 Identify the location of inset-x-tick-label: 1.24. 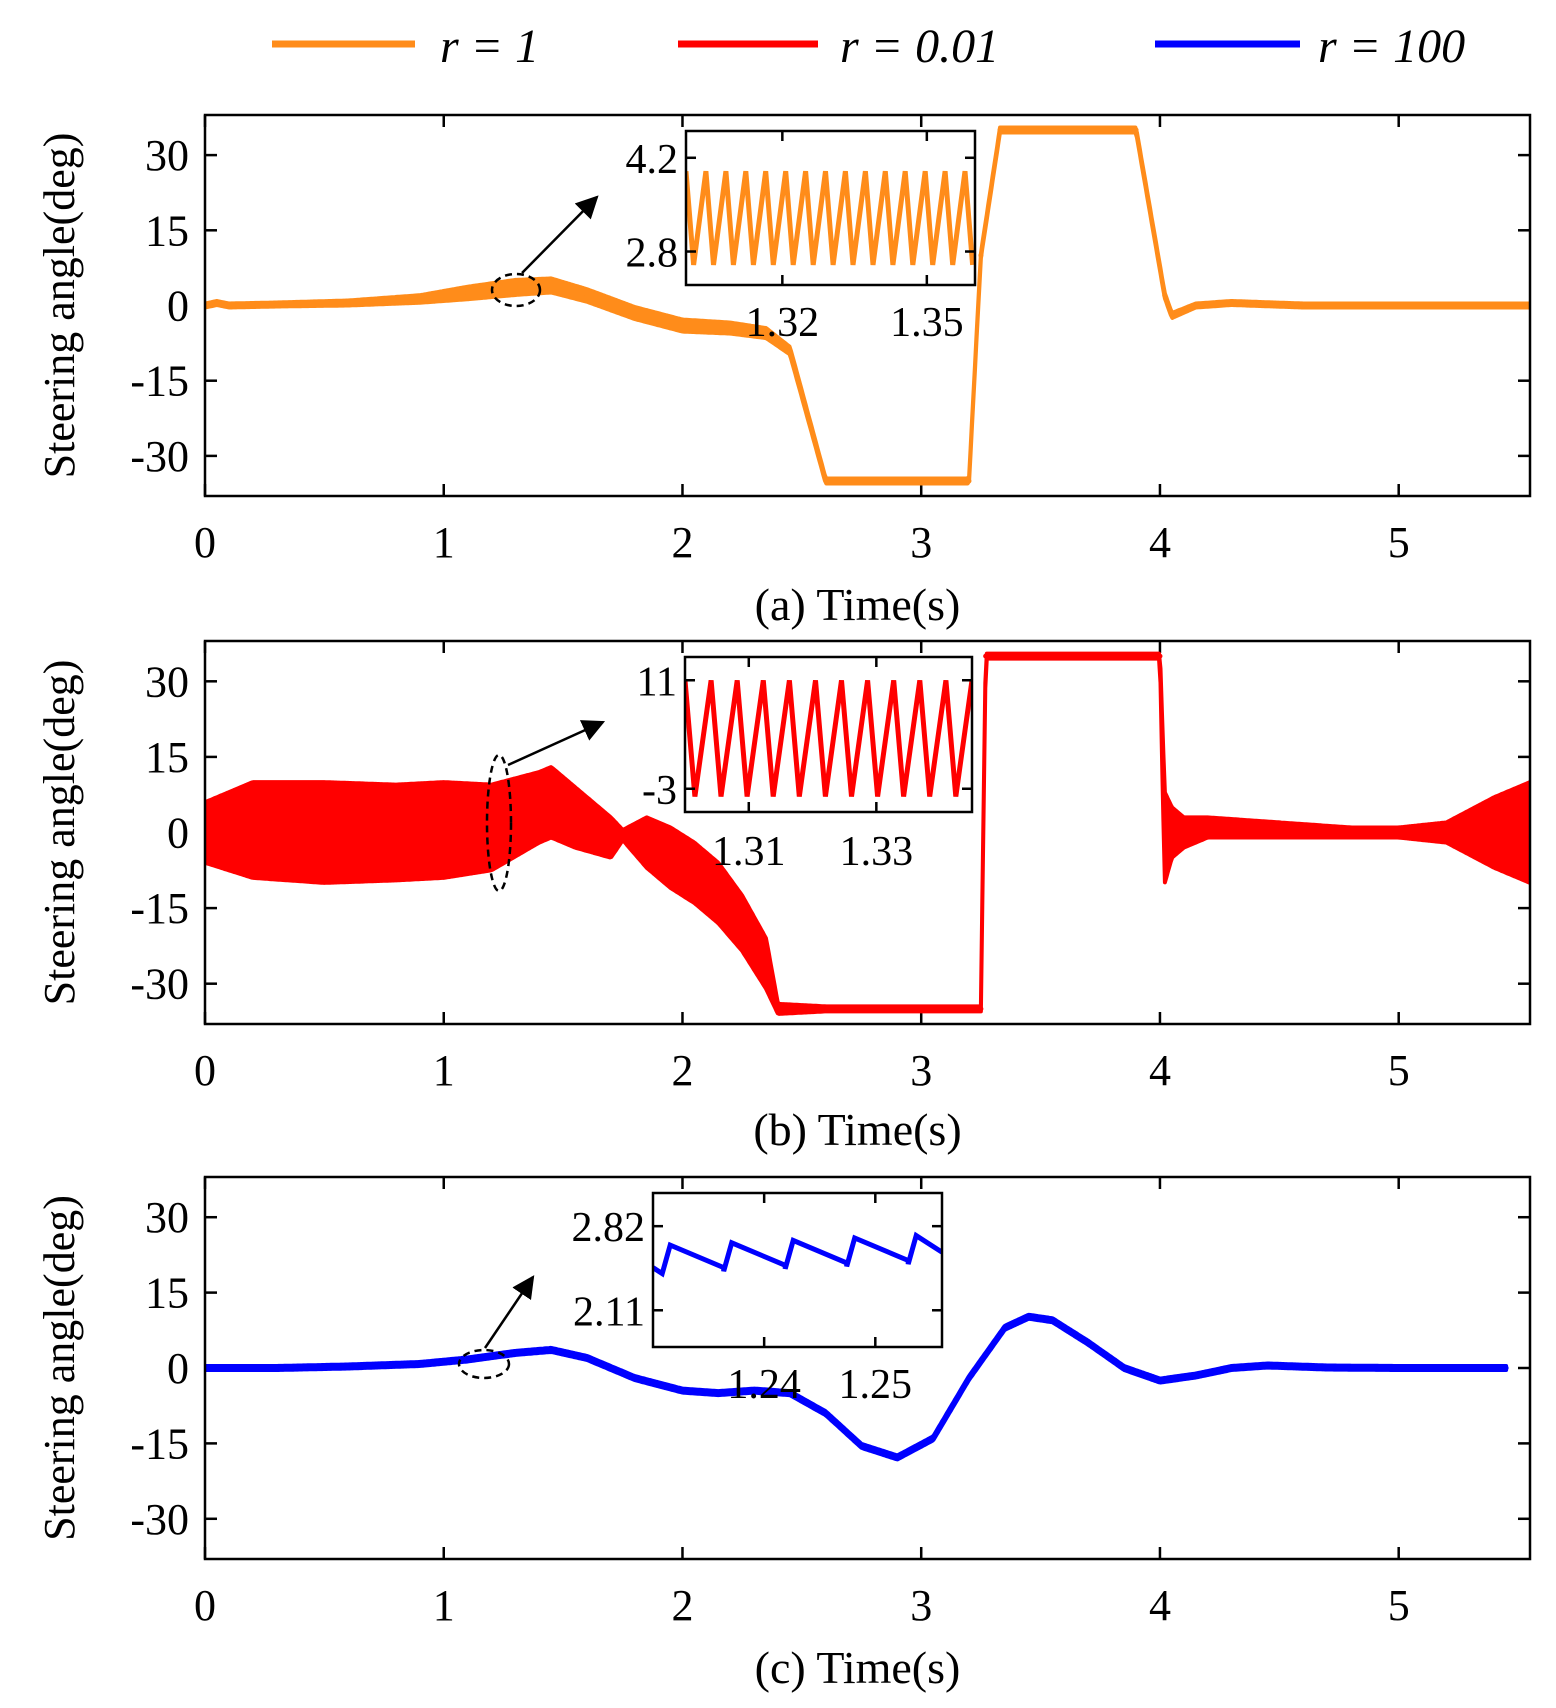
(764, 1385).